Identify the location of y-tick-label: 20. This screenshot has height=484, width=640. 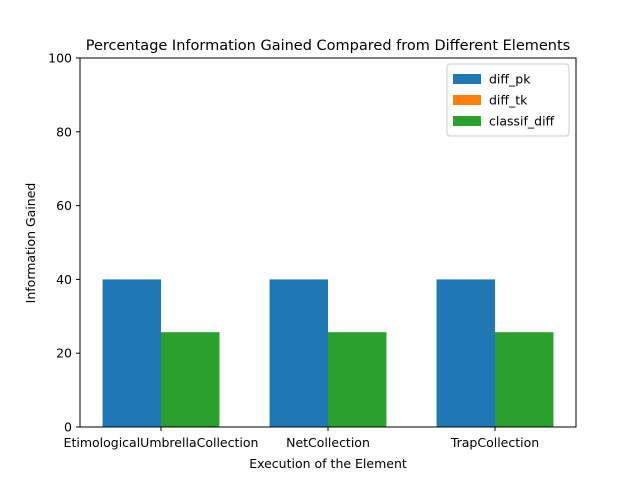
(64, 353).